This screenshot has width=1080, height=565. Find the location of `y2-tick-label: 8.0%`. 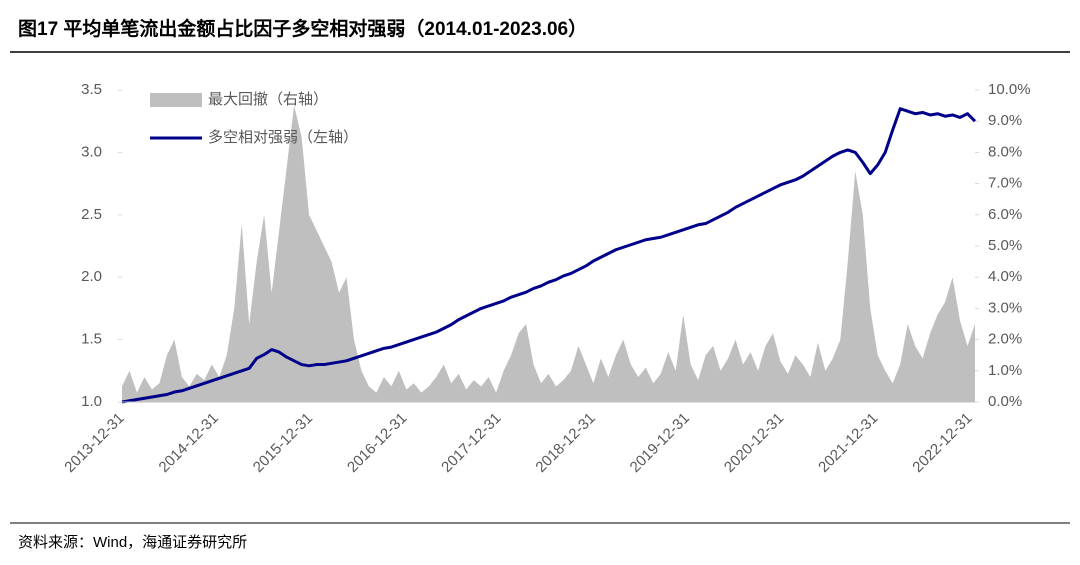

y2-tick-label: 8.0% is located at coordinates (1005, 151).